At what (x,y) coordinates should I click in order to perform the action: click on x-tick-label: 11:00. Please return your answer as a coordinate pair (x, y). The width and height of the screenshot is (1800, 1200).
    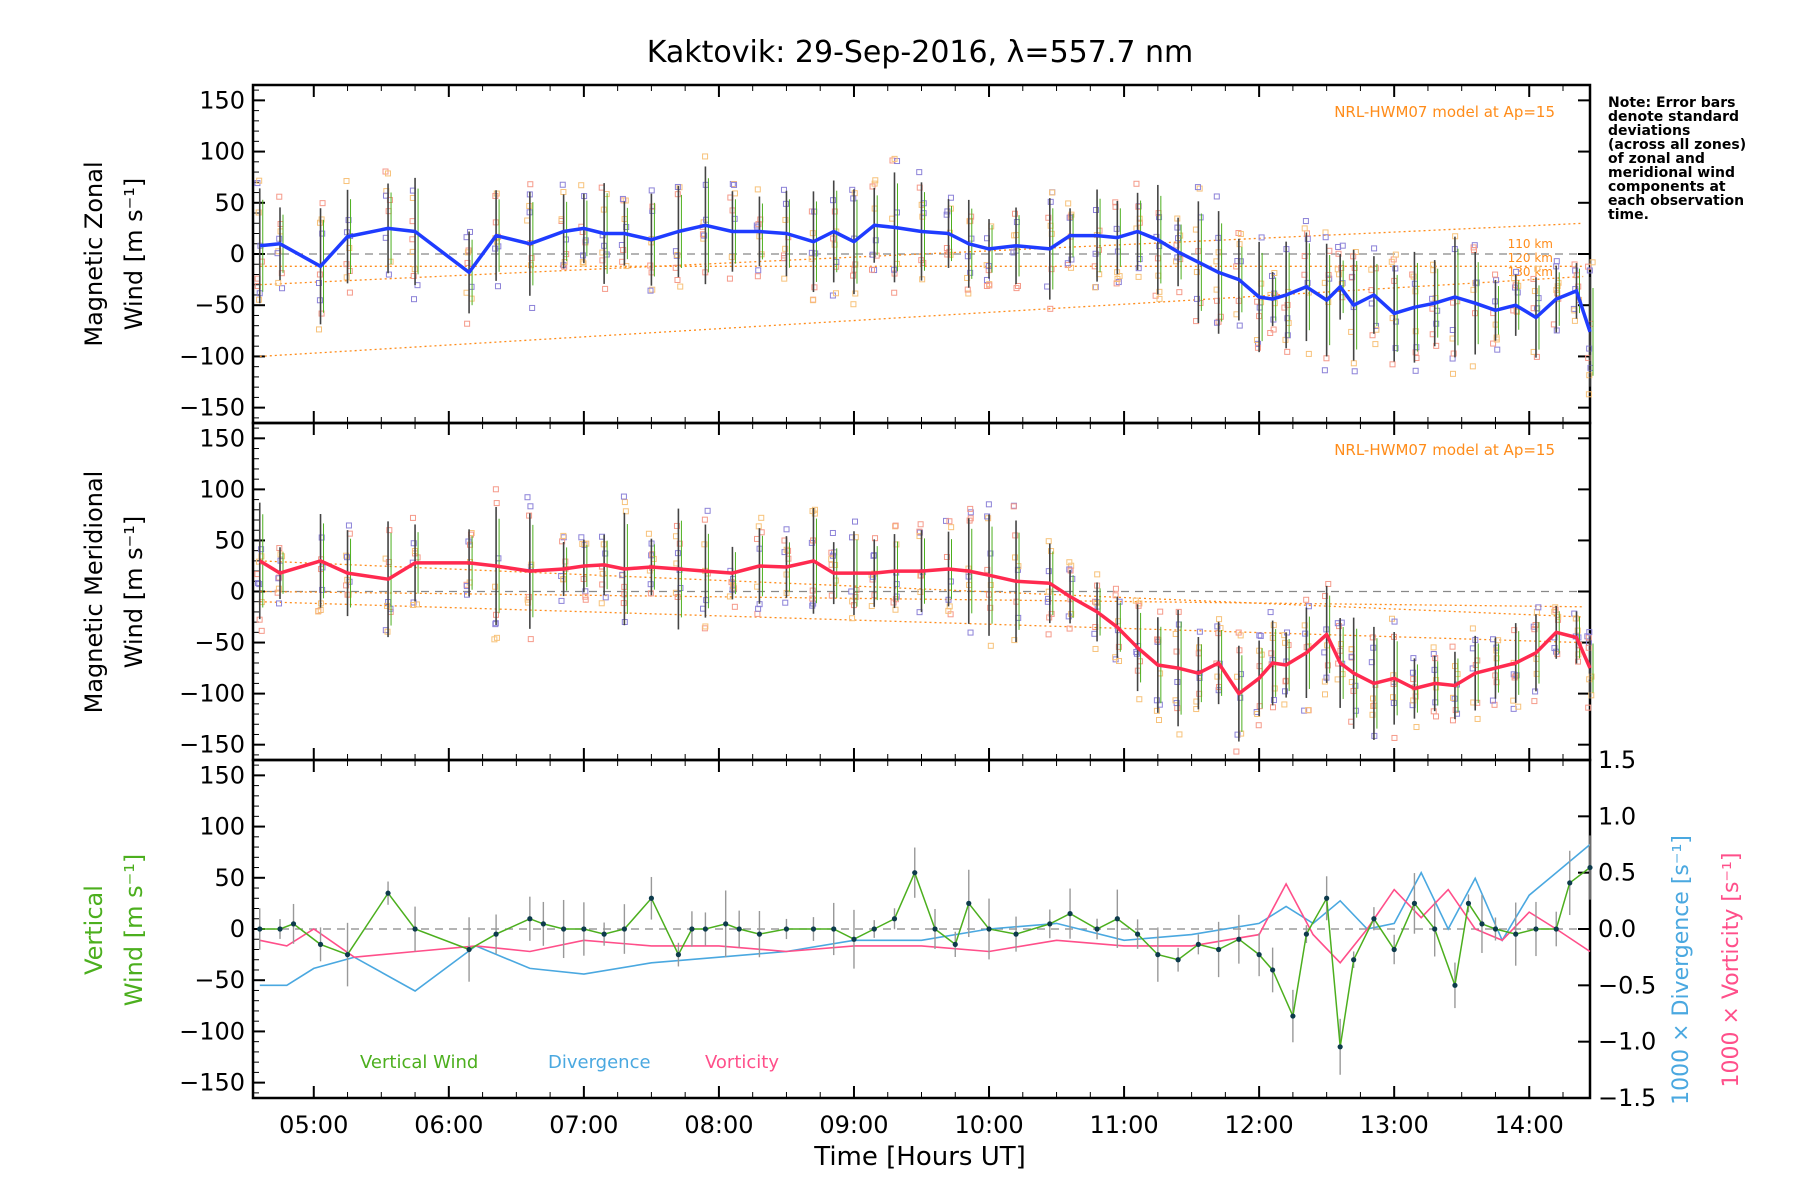
    Looking at the image, I should click on (1123, 1125).